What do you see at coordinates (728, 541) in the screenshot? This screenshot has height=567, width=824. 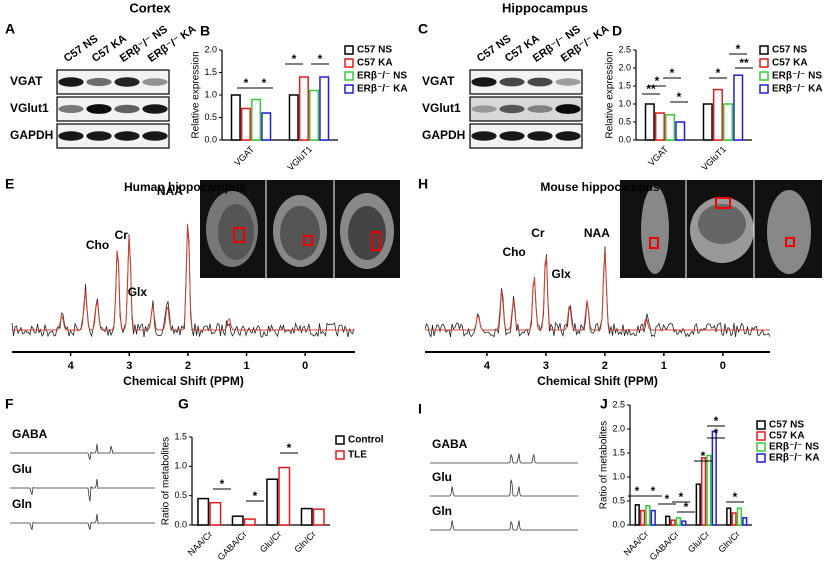 I see `x-tick-label: Gln/Cr` at bounding box center [728, 541].